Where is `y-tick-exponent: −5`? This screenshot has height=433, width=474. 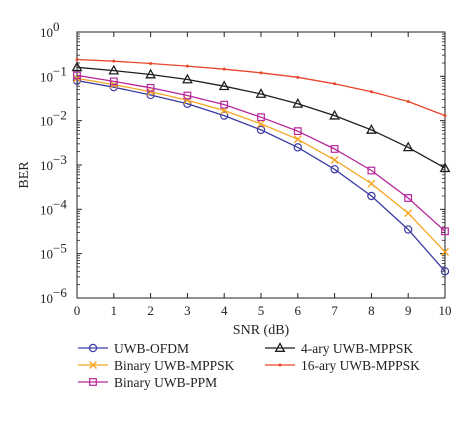 y-tick-exponent: −5 is located at coordinates (60, 248).